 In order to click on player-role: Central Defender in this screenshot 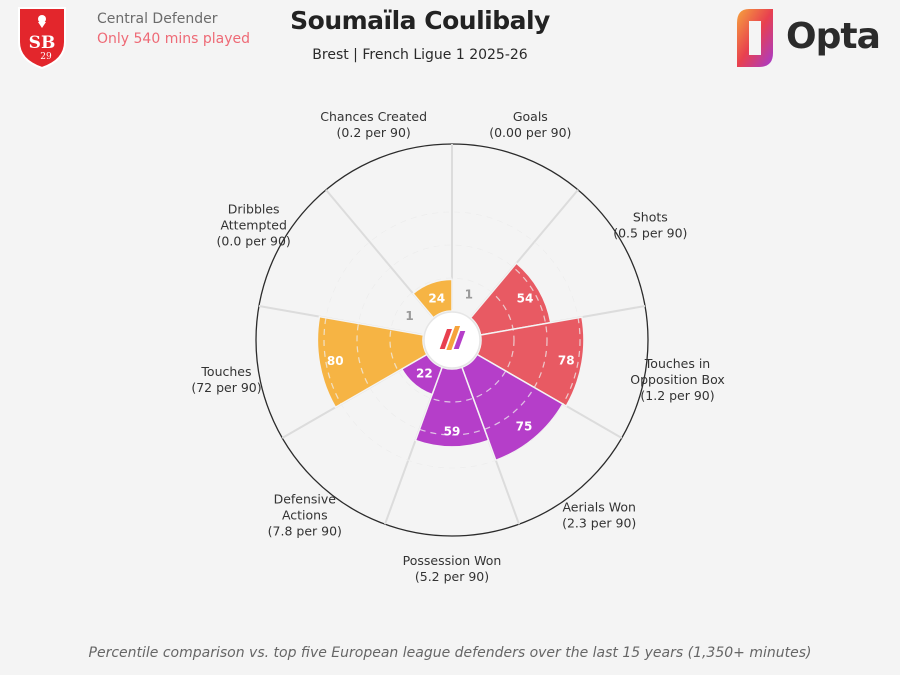, I will do `click(157, 19)`.